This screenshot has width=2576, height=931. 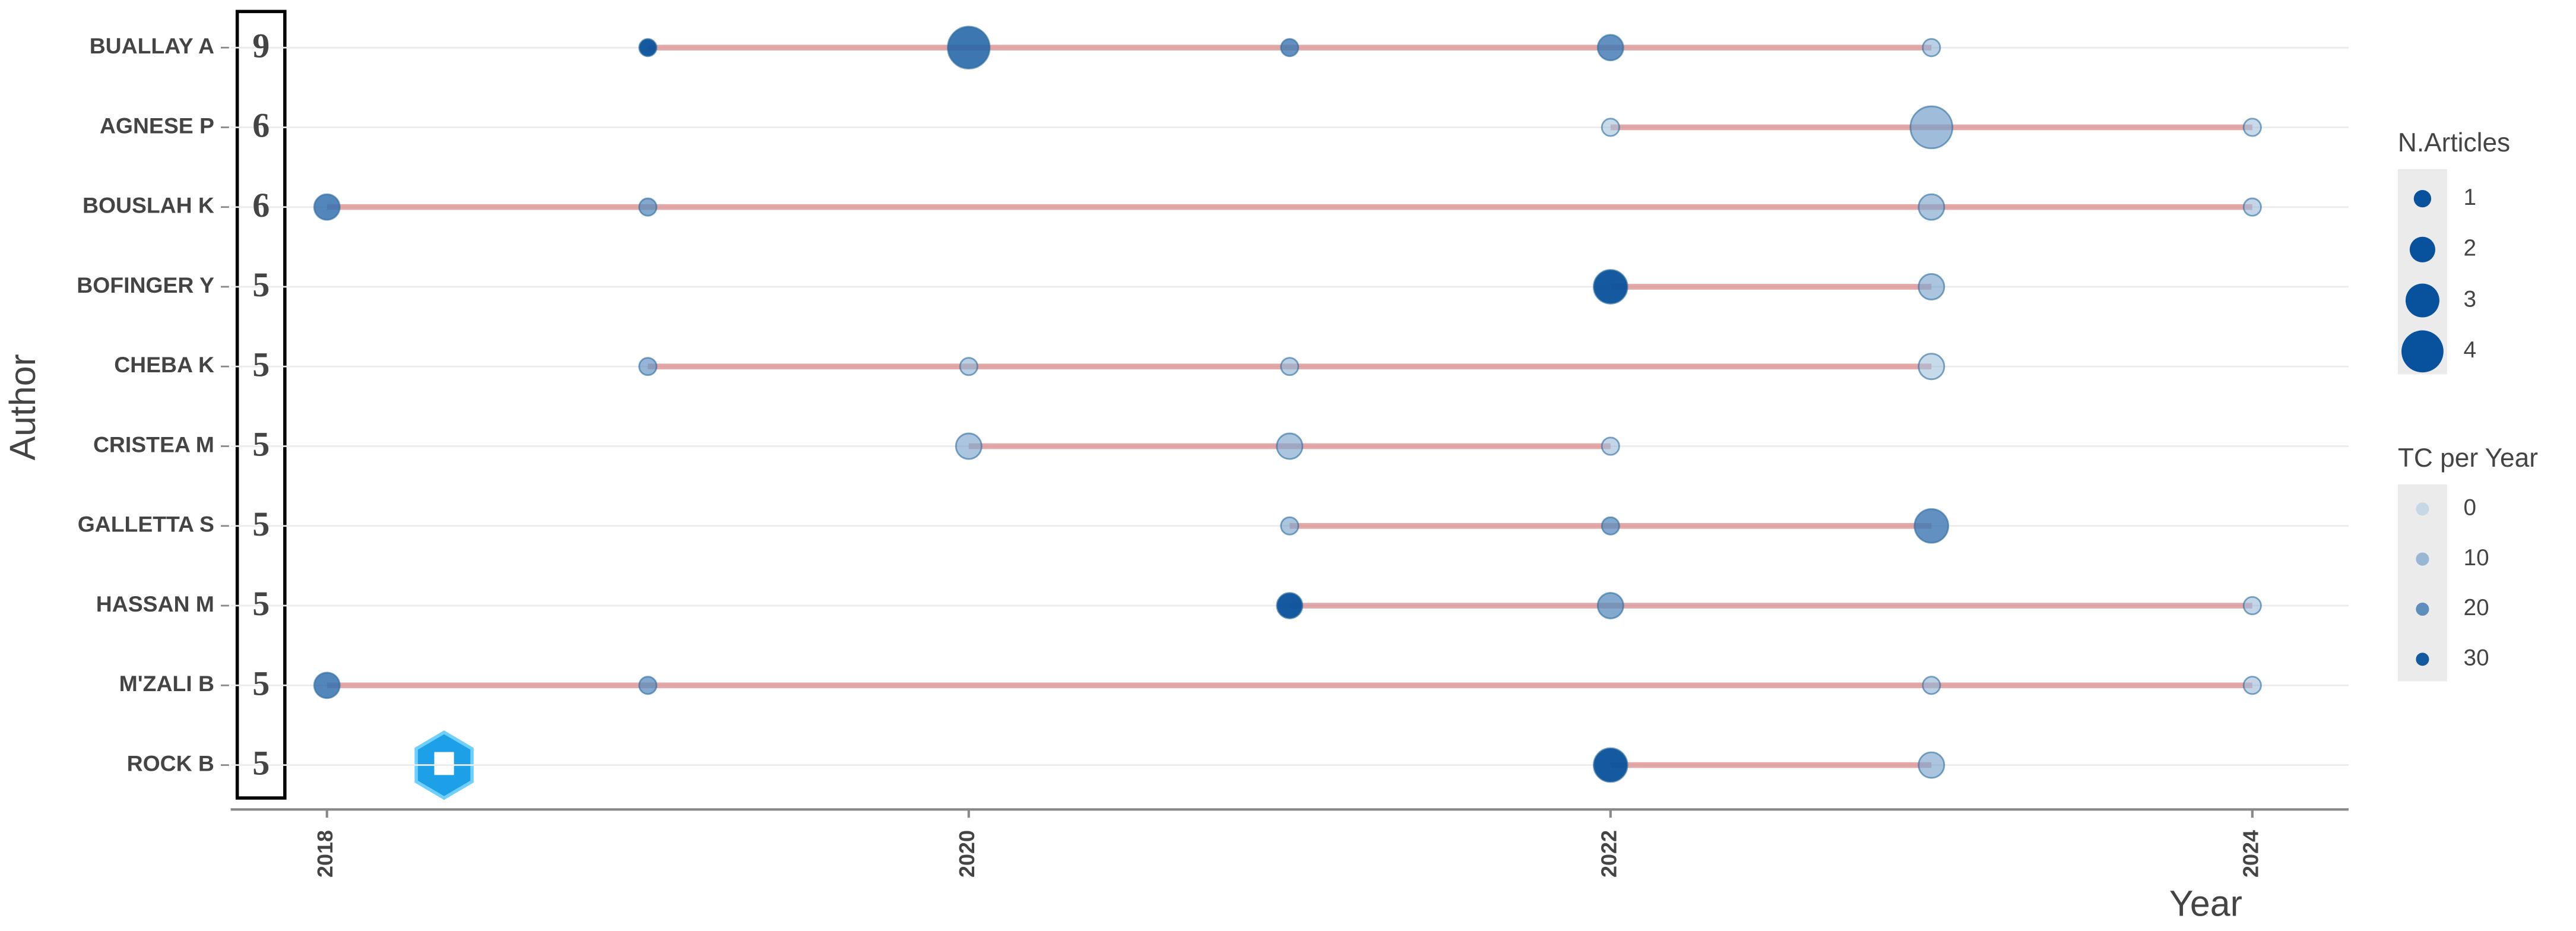 I want to click on y-tick-label: BOUSLAH K, so click(x=148, y=205).